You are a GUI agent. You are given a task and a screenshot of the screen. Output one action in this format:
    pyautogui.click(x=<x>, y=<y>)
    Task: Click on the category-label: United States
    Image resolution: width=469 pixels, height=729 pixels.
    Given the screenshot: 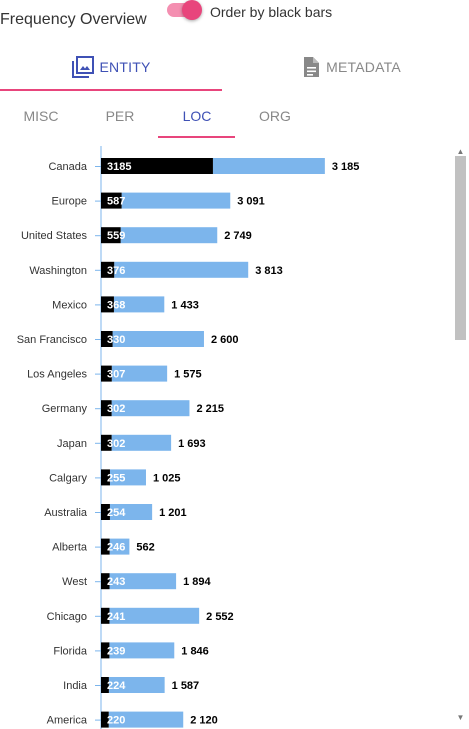 What is the action you would take?
    pyautogui.click(x=54, y=236)
    